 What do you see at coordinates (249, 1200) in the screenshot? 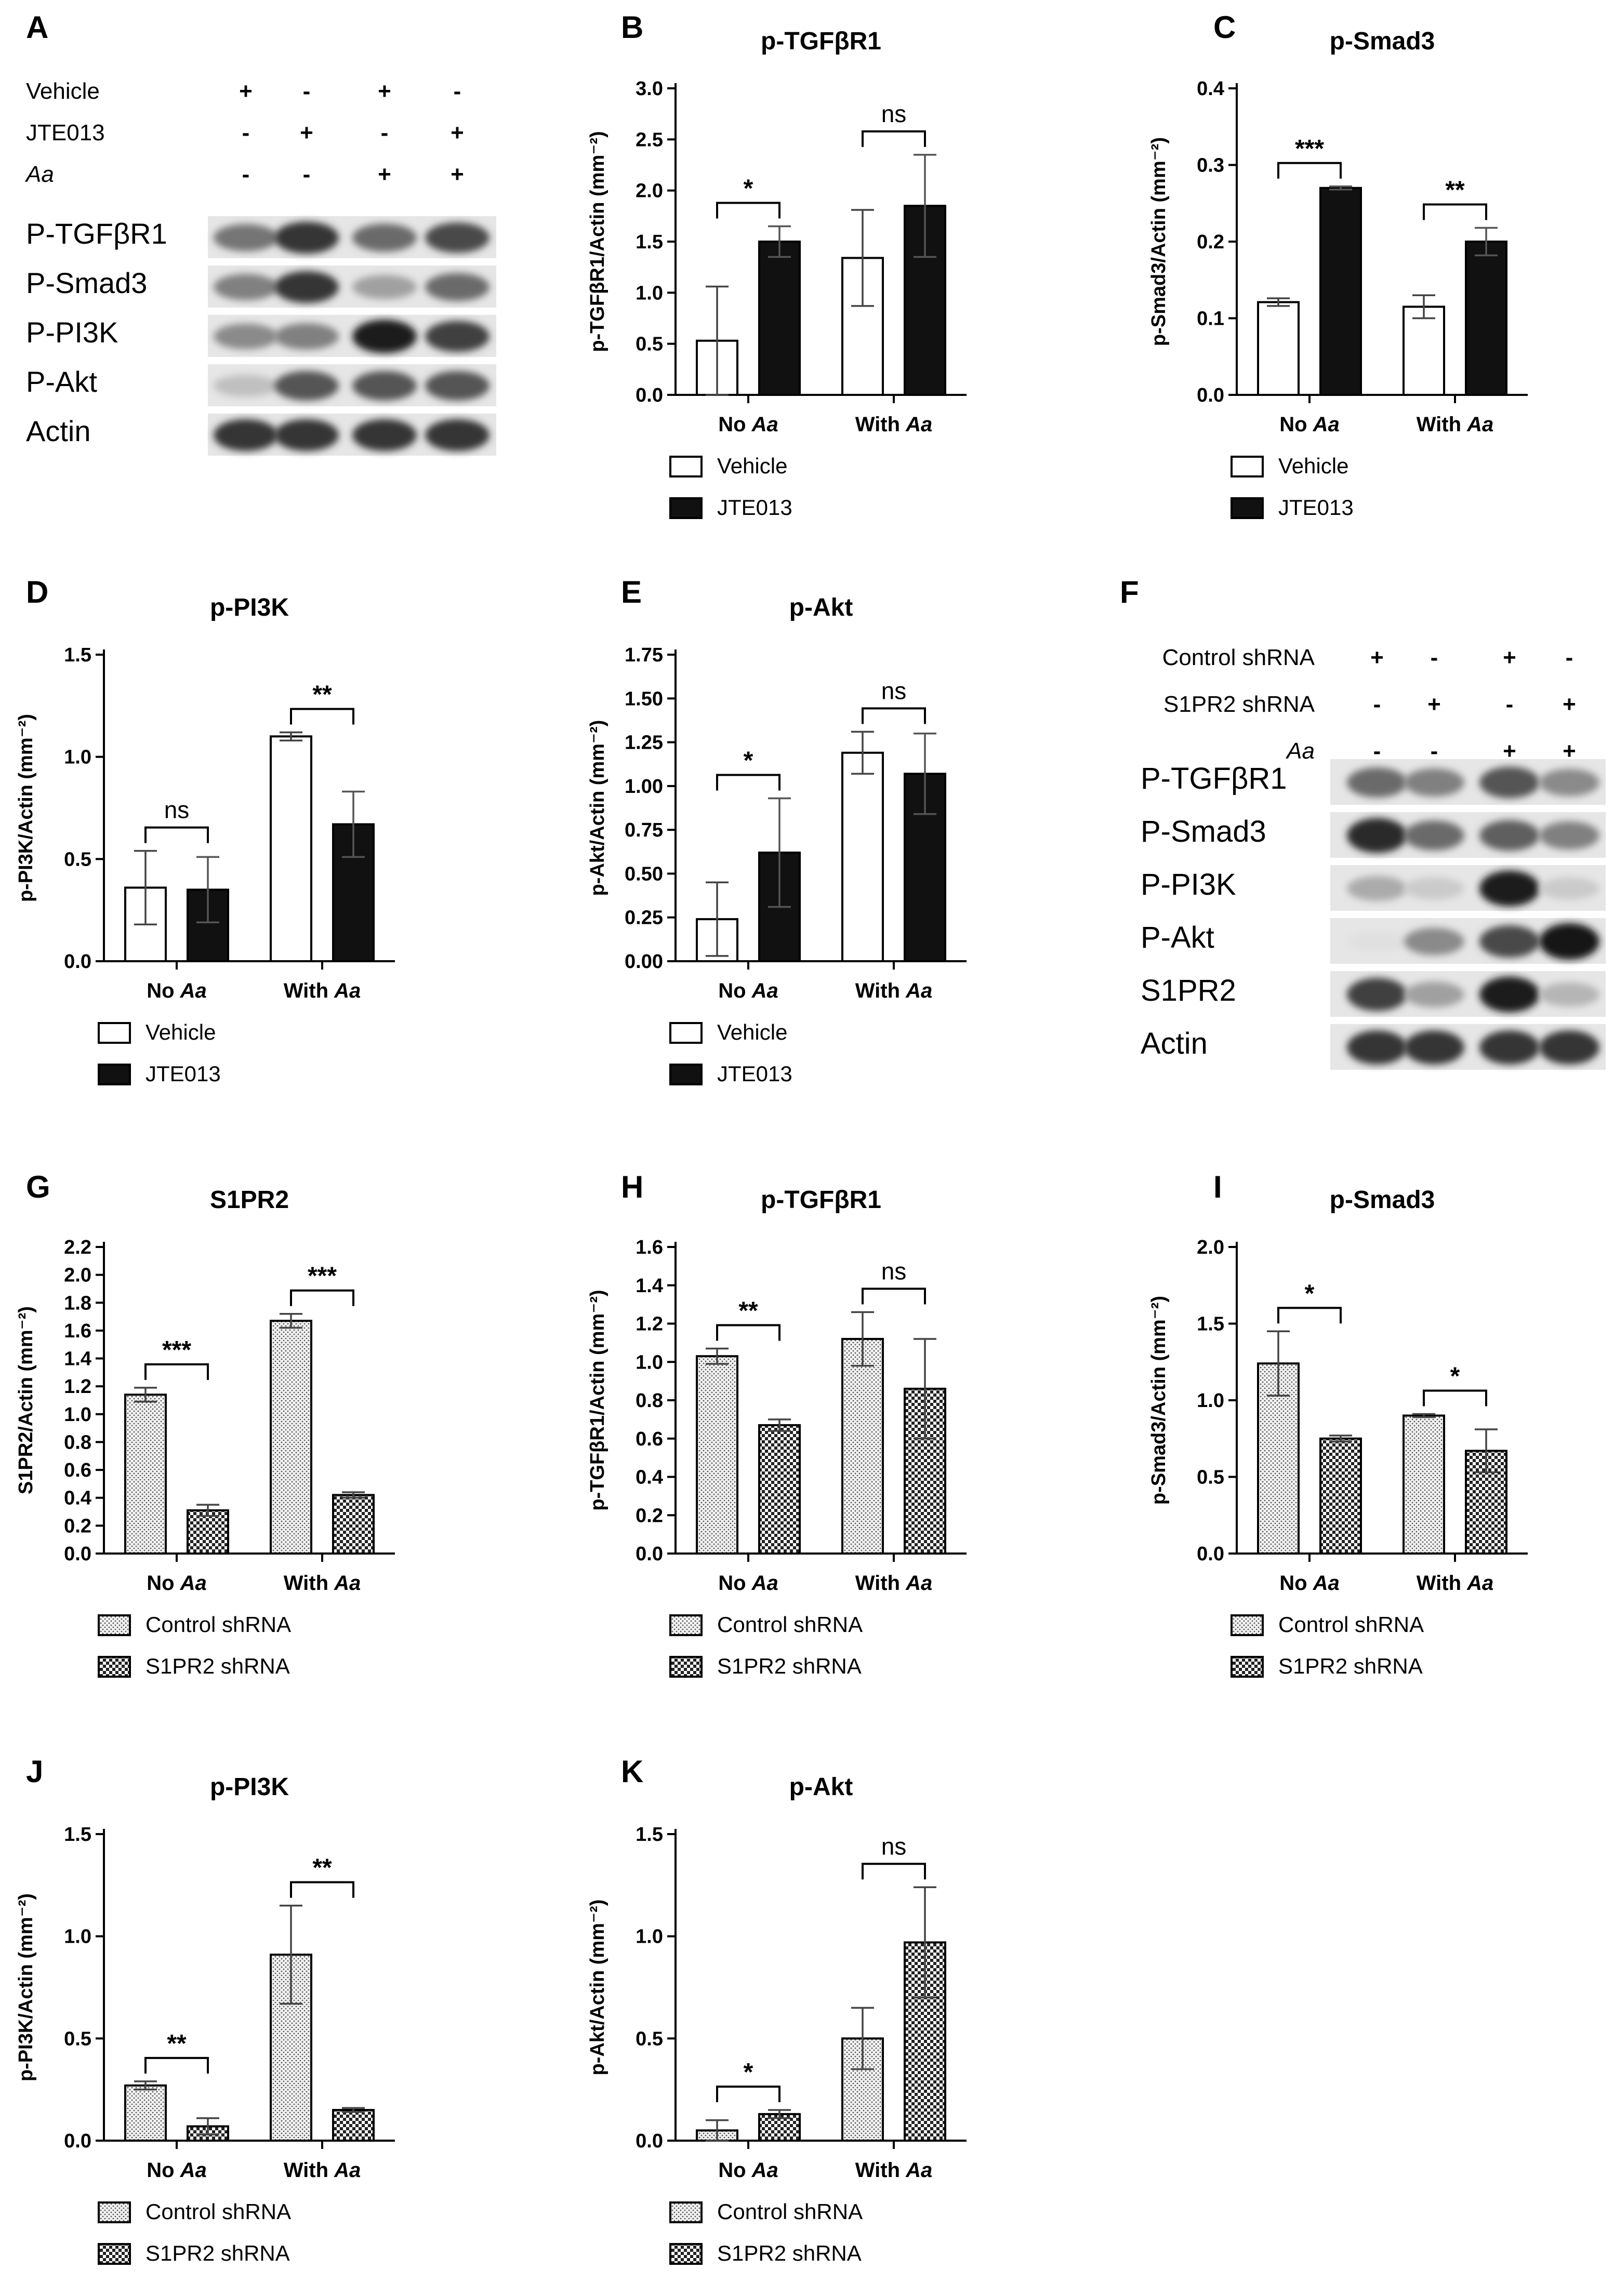
I see `chart-title: S1PR2` at bounding box center [249, 1200].